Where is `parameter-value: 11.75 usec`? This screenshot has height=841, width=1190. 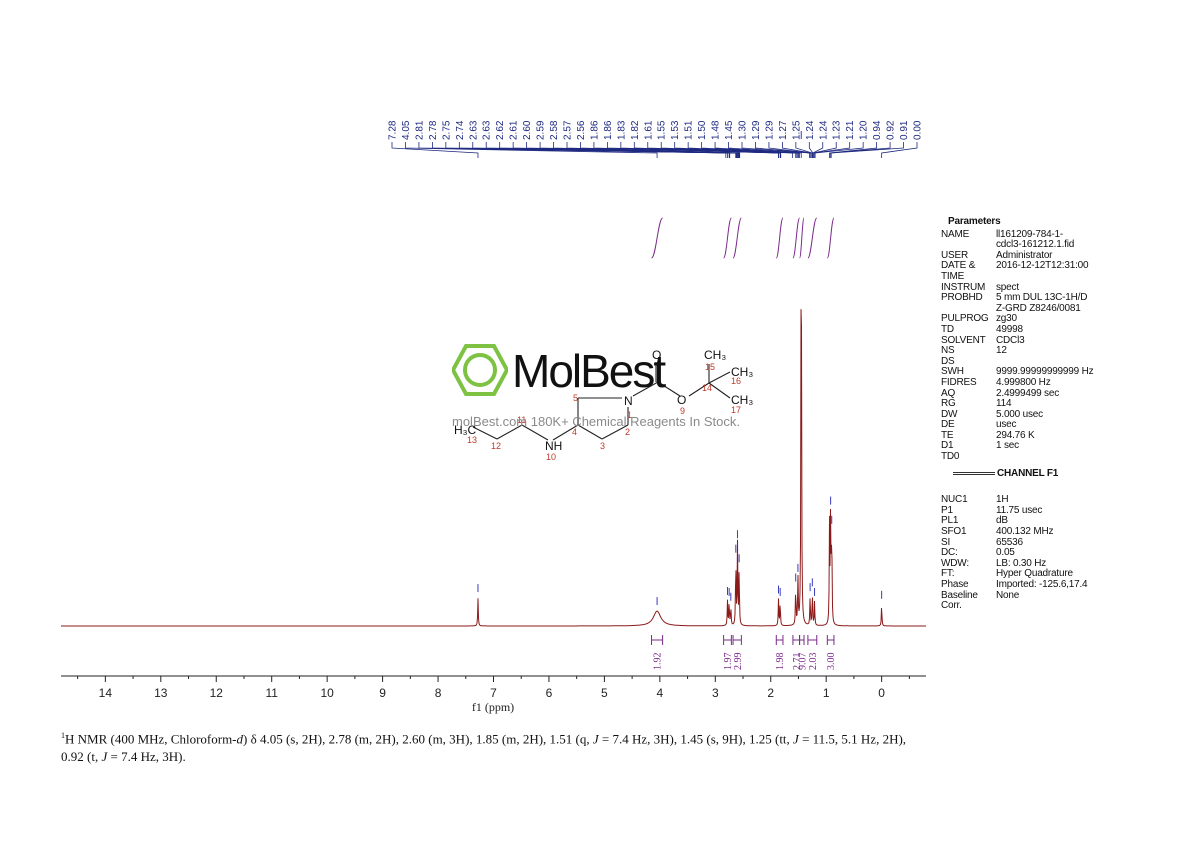
parameter-value: 11.75 usec is located at coordinates (1019, 510).